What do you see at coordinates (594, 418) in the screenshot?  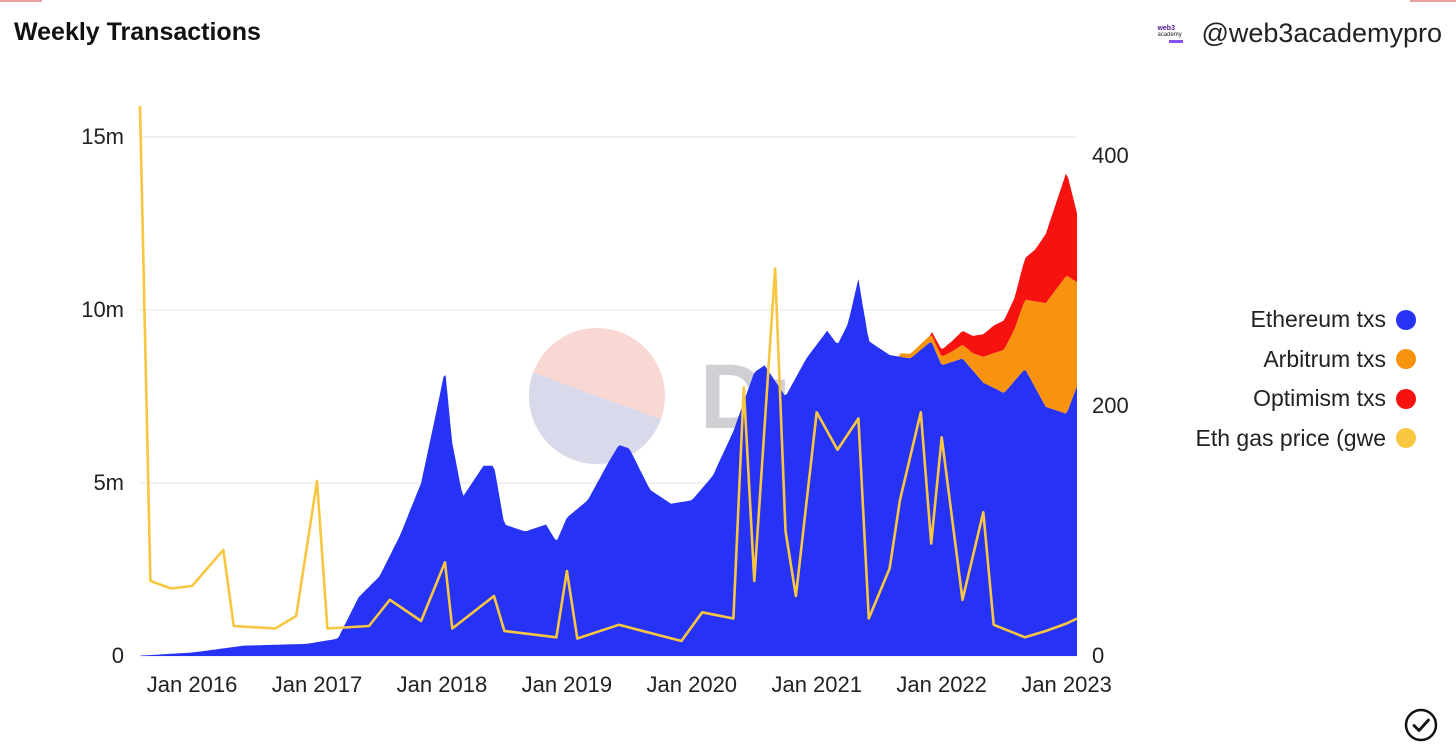 I see `watermark-circle-bottom` at bounding box center [594, 418].